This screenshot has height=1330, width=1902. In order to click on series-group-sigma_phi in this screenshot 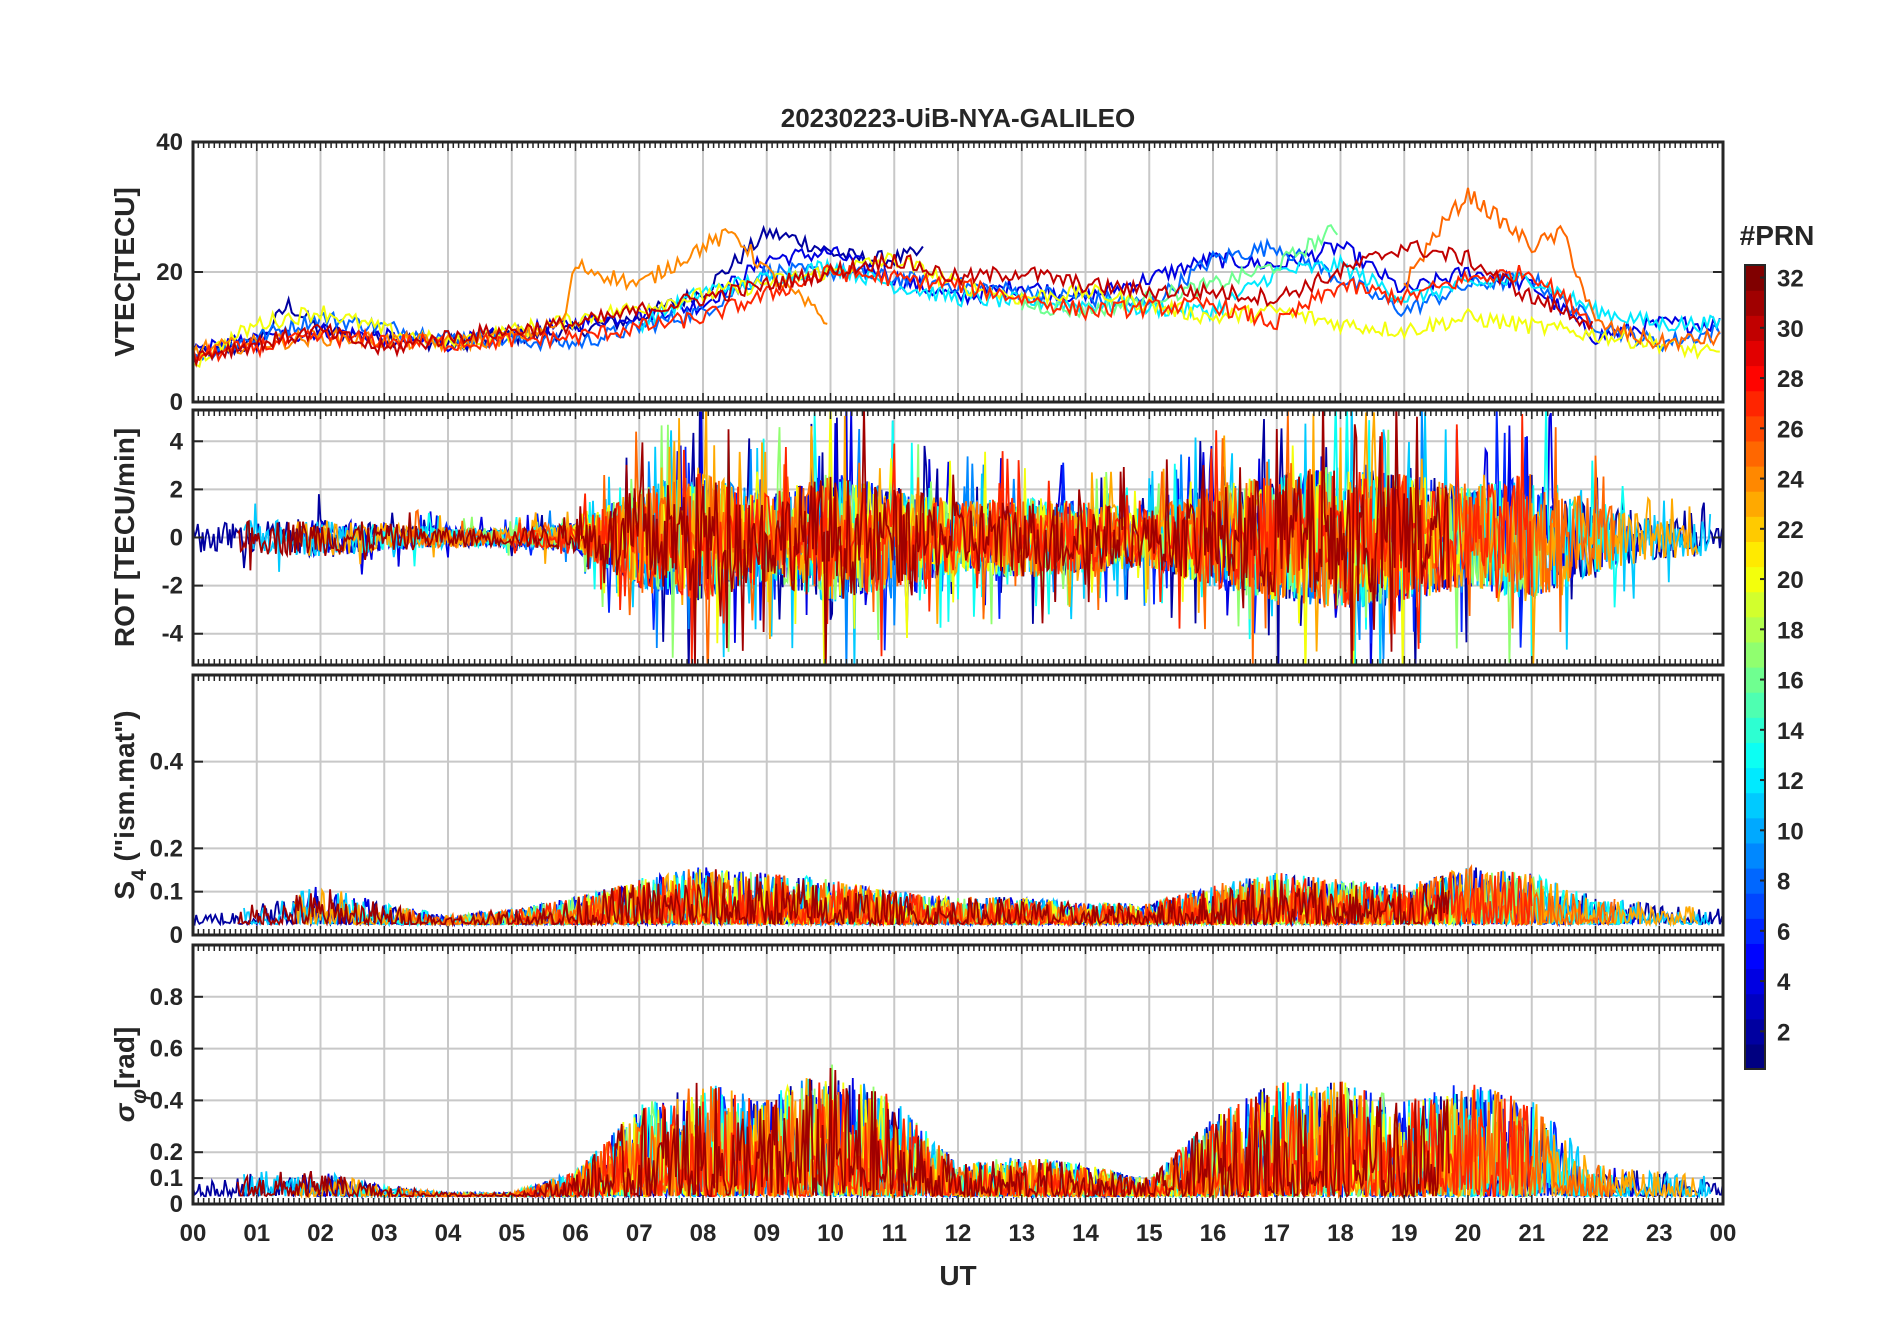, I will do `click(958, 1132)`.